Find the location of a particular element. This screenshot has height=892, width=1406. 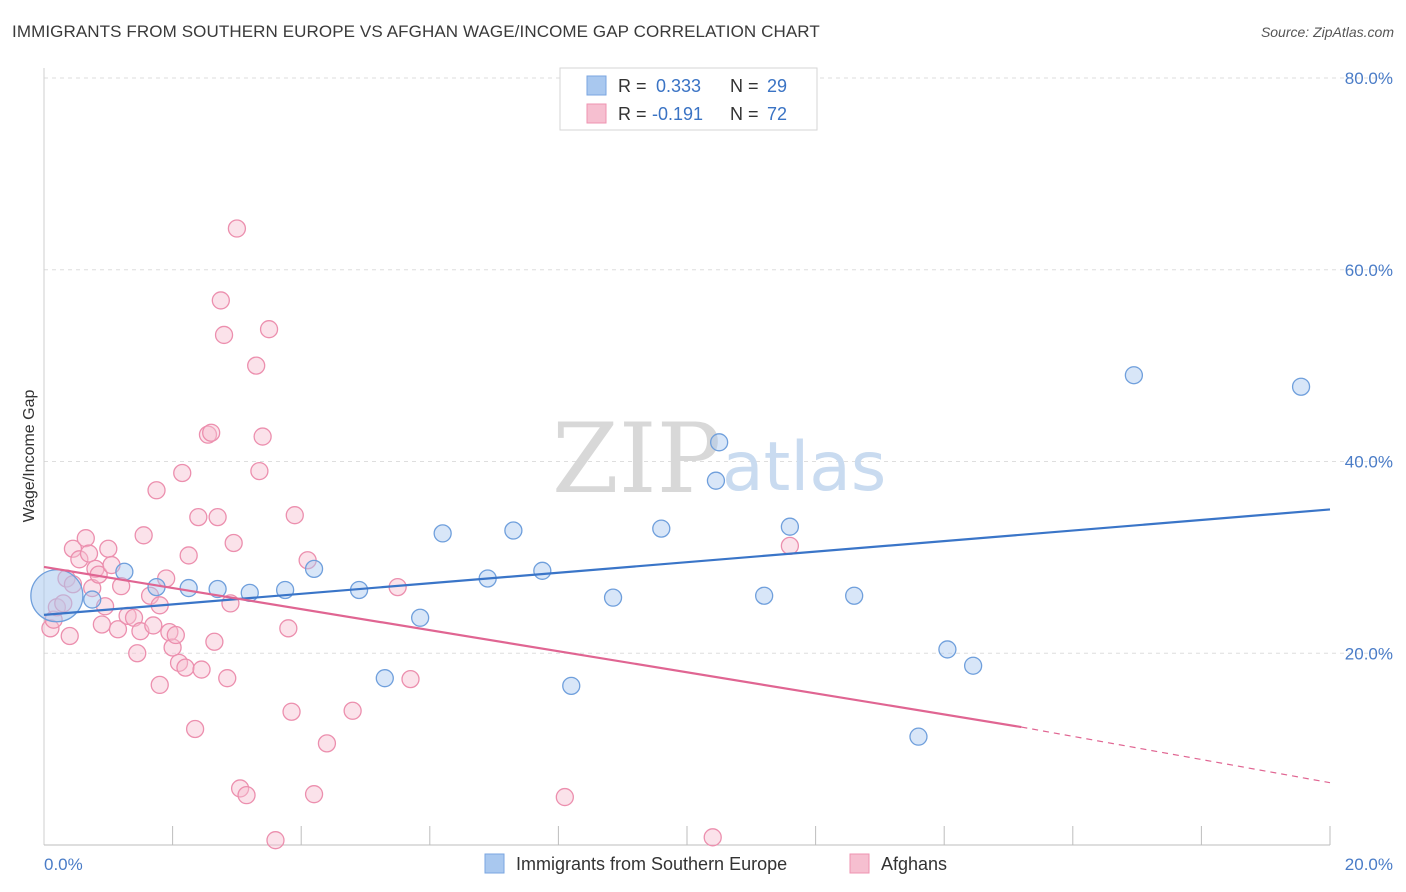

legend-n-label-afghans: N = is located at coordinates (744, 114).